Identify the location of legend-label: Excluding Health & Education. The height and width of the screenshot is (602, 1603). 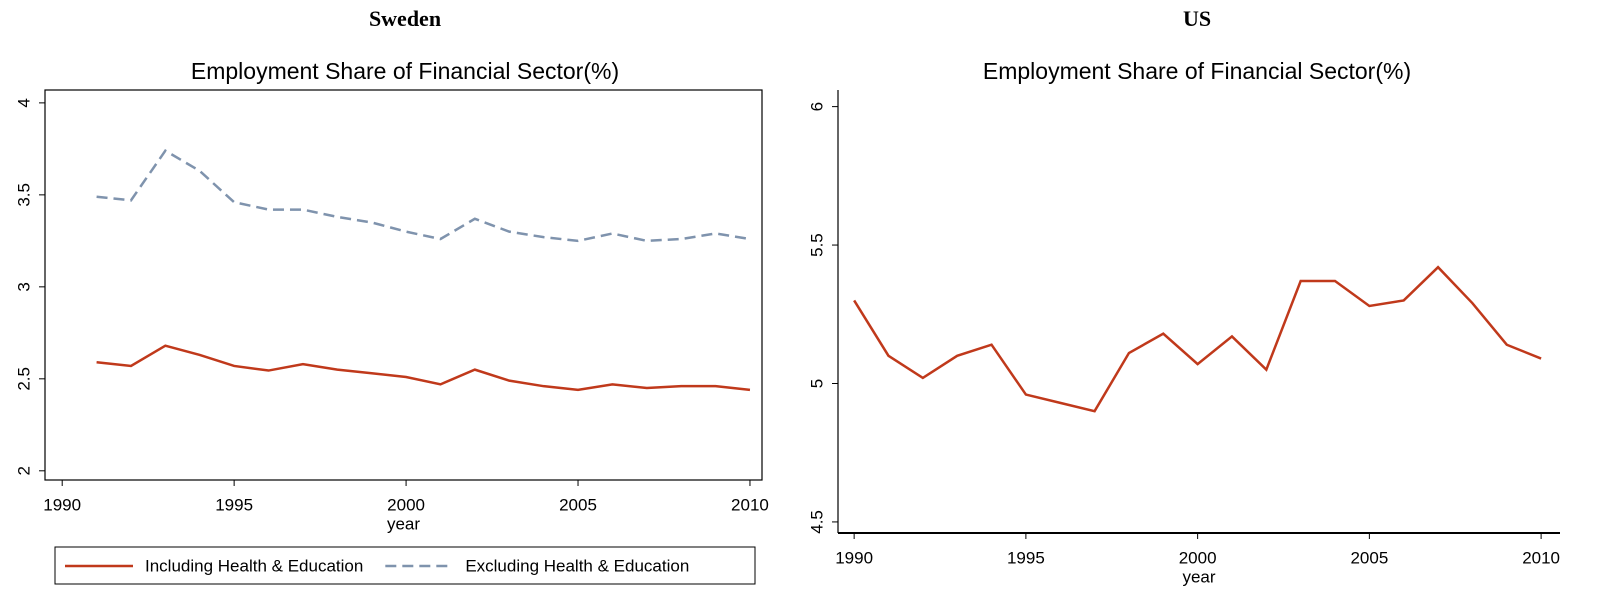
(577, 565).